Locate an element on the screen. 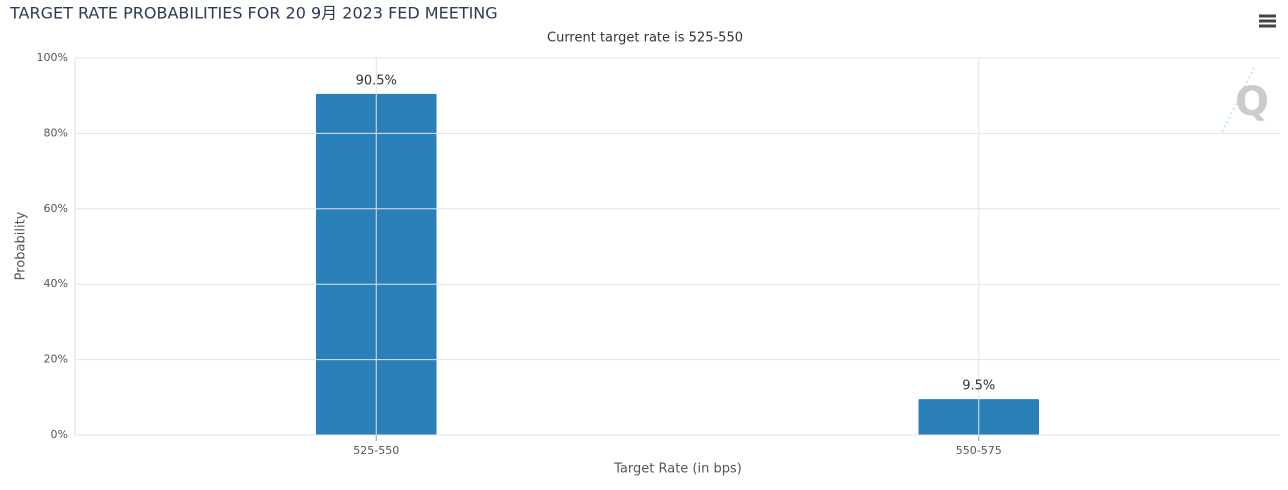 This screenshot has height=490, width=1288. y-tick-label: 0% is located at coordinates (59, 434).